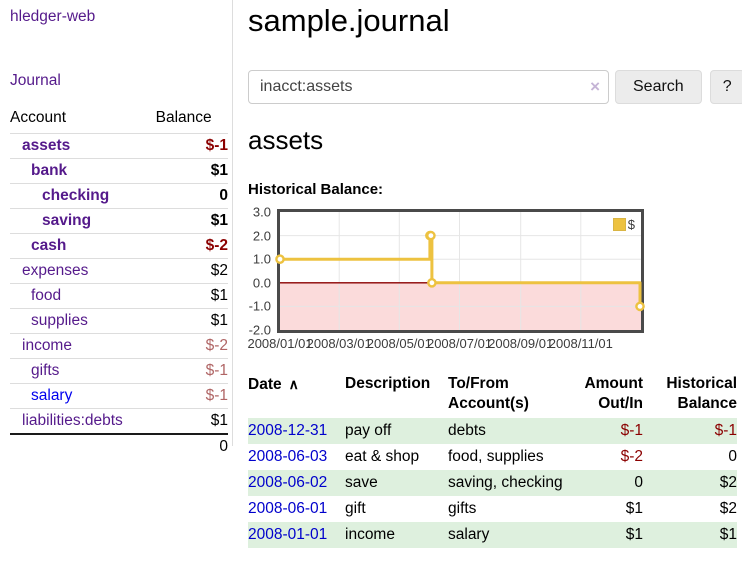 Image resolution: width=742 pixels, height=582 pixels. I want to click on register-header-accounts: To/From Account(s), so click(488, 393).